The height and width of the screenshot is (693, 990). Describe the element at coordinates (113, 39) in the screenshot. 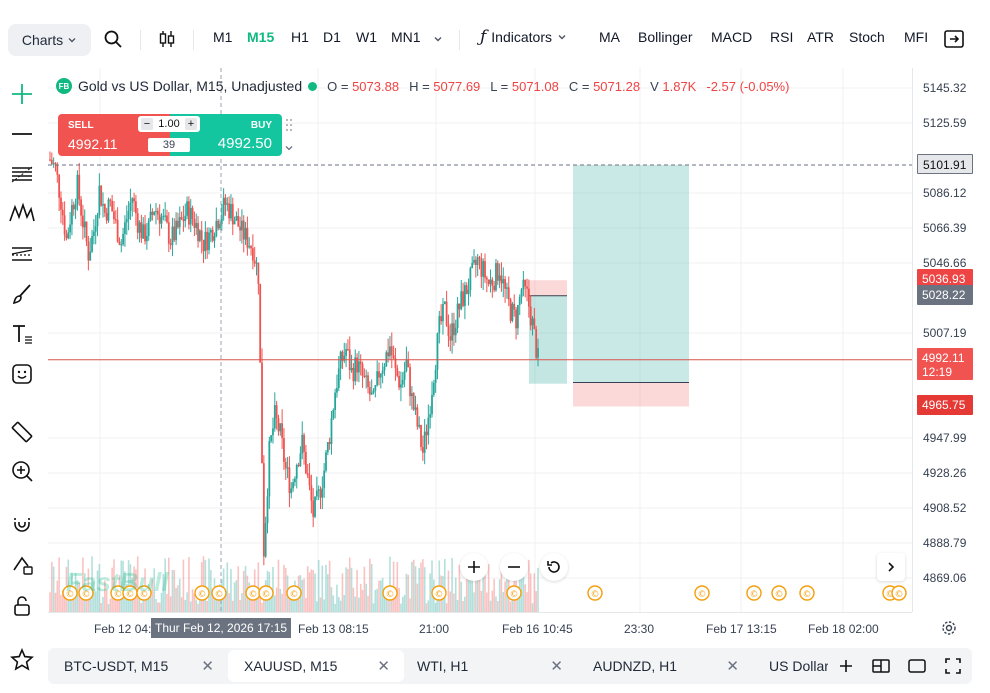

I see `search-icon` at that location.